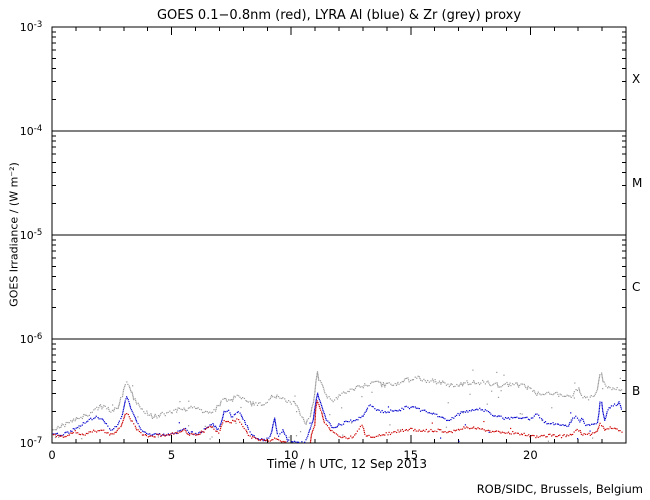 The height and width of the screenshot is (500, 650). Describe the element at coordinates (14, 234) in the screenshot. I see `y-axis-label: GOES Irradiance / (W m⁻²)` at that location.